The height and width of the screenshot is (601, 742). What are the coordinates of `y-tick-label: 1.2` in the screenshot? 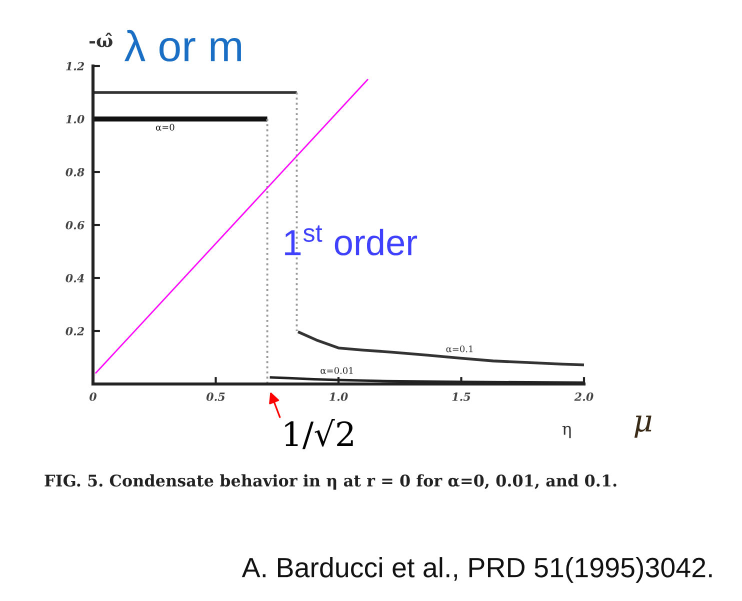 It's located at (75, 66).